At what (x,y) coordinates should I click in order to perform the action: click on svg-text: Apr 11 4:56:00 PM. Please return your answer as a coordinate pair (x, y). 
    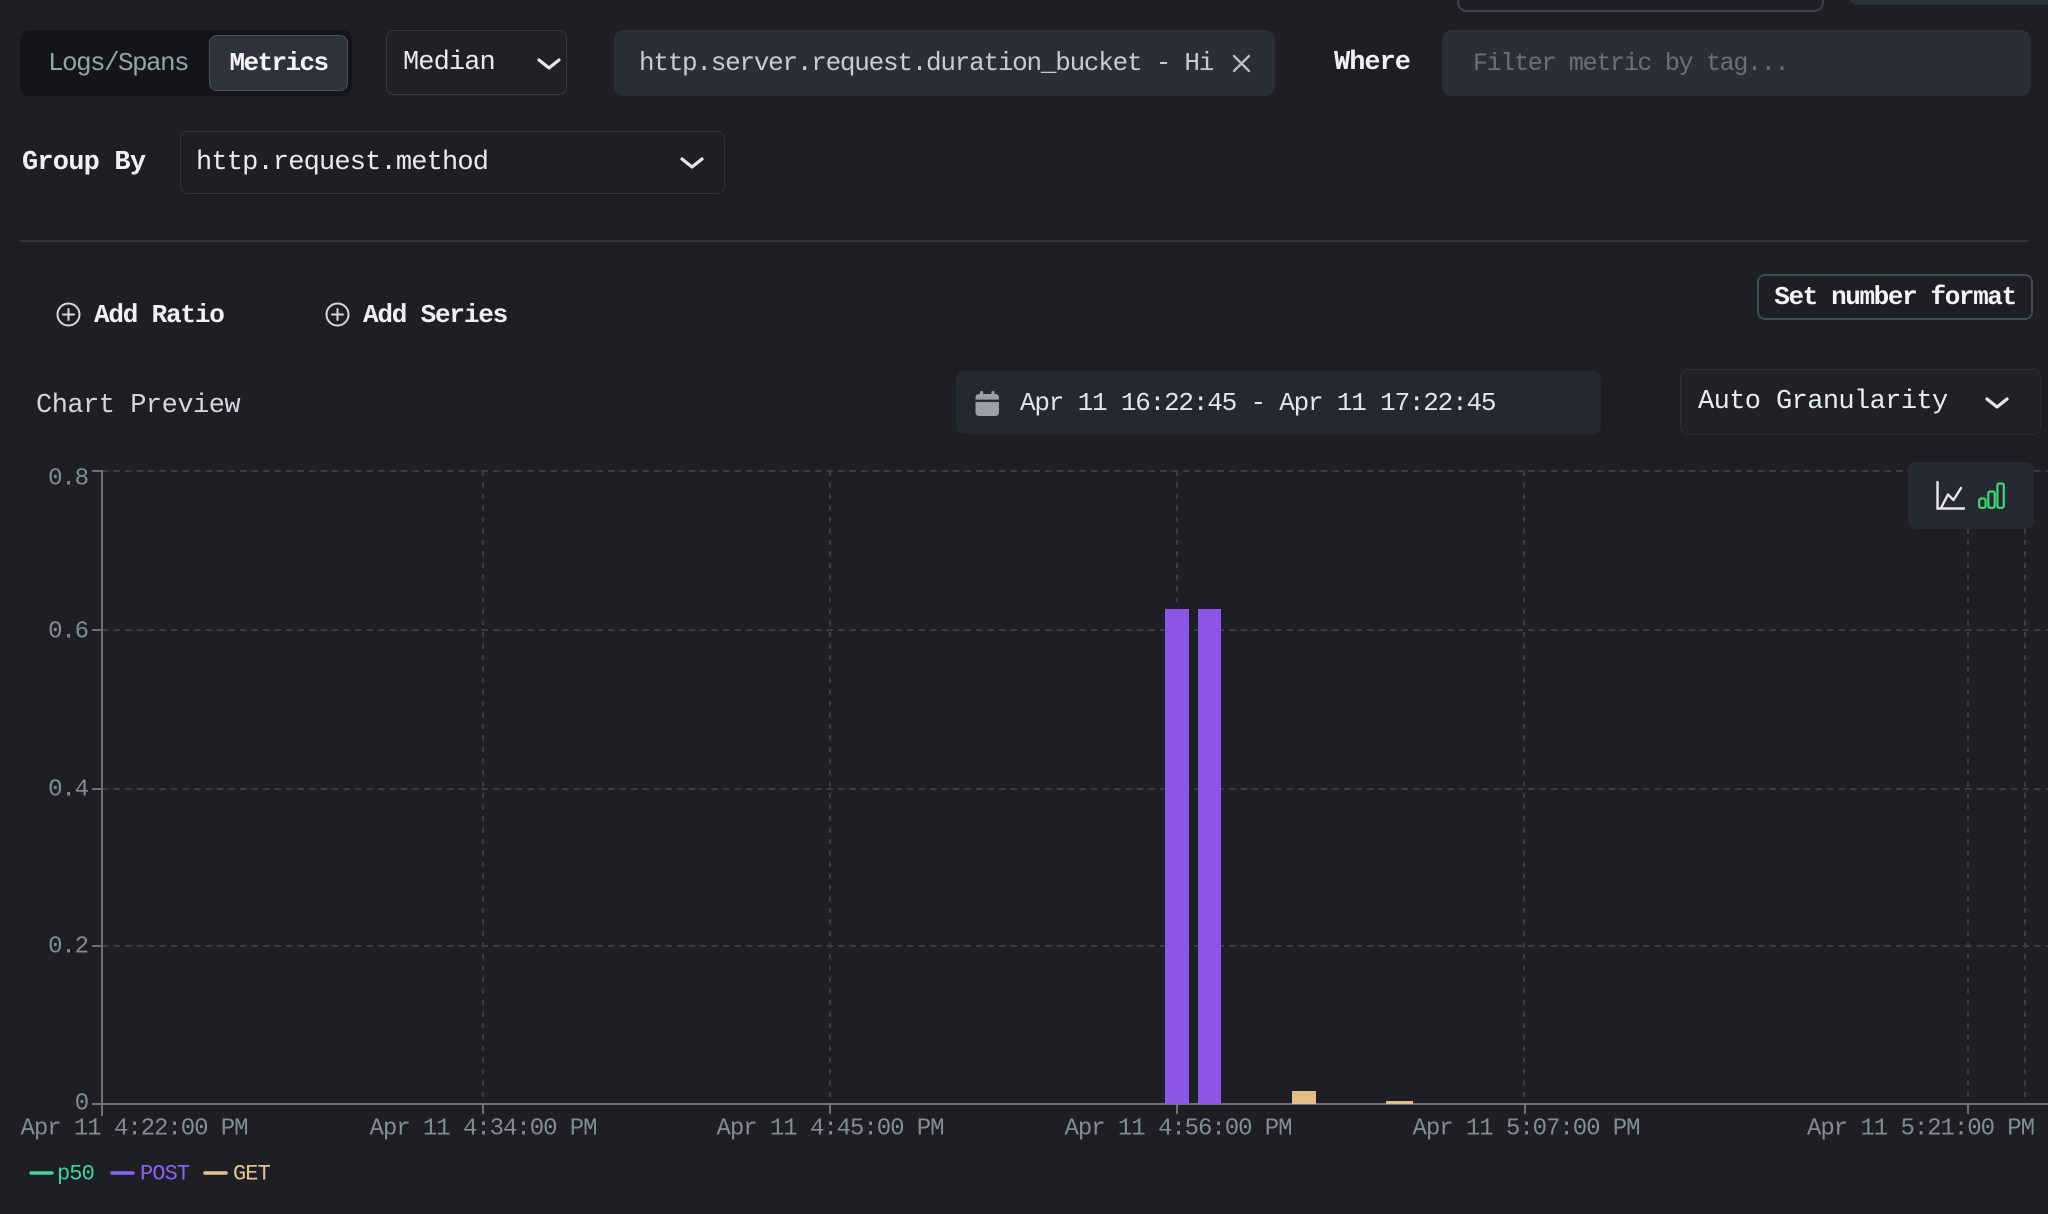
    Looking at the image, I should click on (1178, 1129).